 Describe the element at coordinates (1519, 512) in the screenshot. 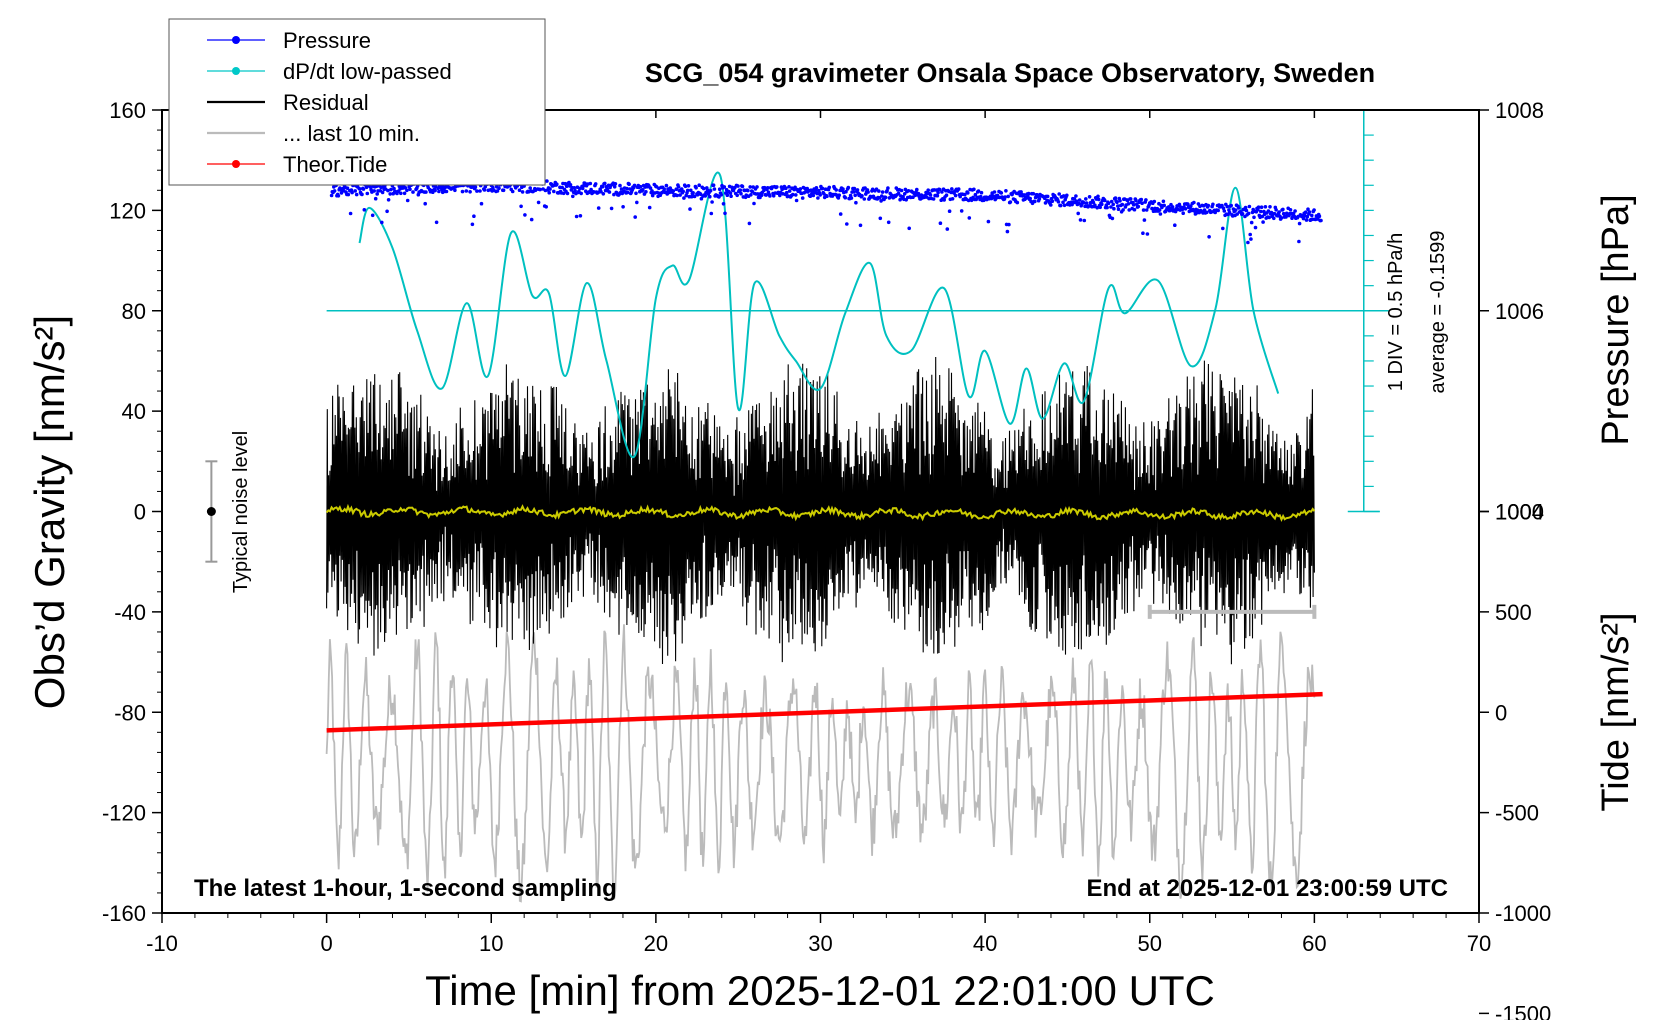

I see `tide-tick-label: 1000` at that location.